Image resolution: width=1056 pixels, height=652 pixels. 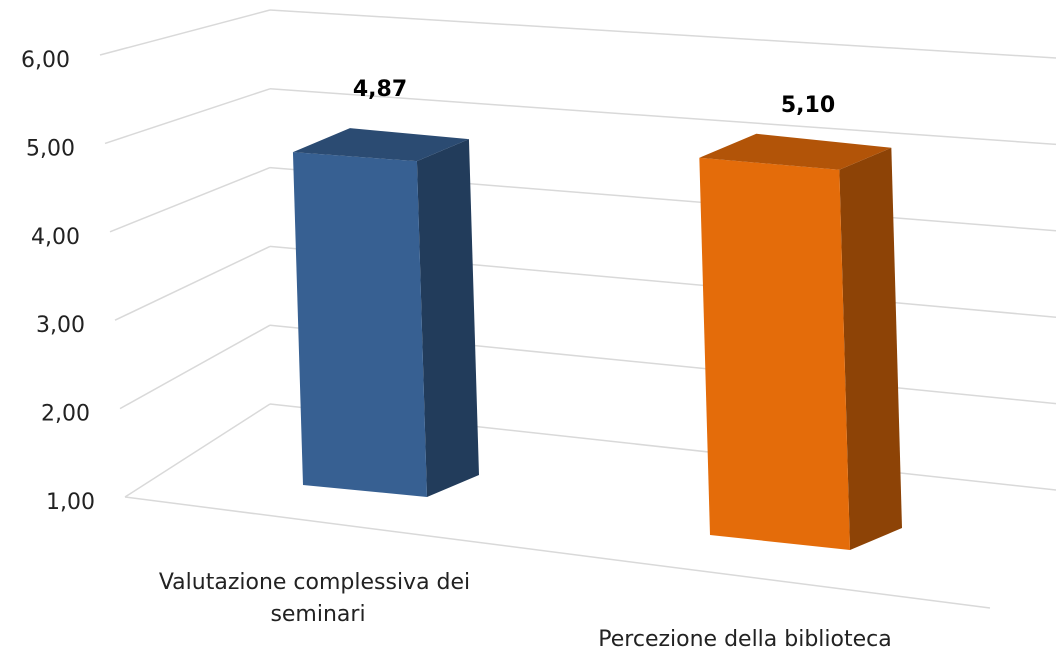 I want to click on y-tick-label: 2,00, so click(x=65, y=414).